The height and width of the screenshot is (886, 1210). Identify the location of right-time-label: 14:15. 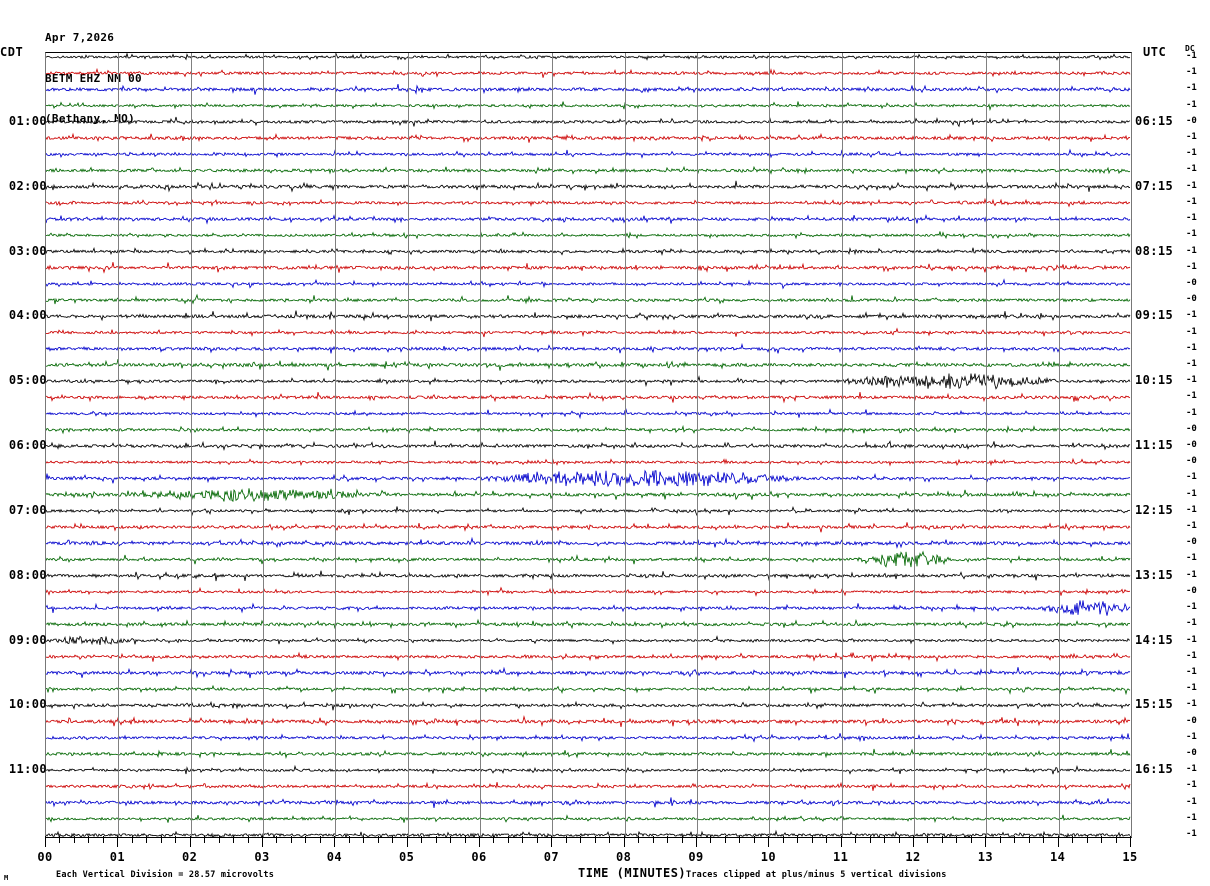
(1154, 639).